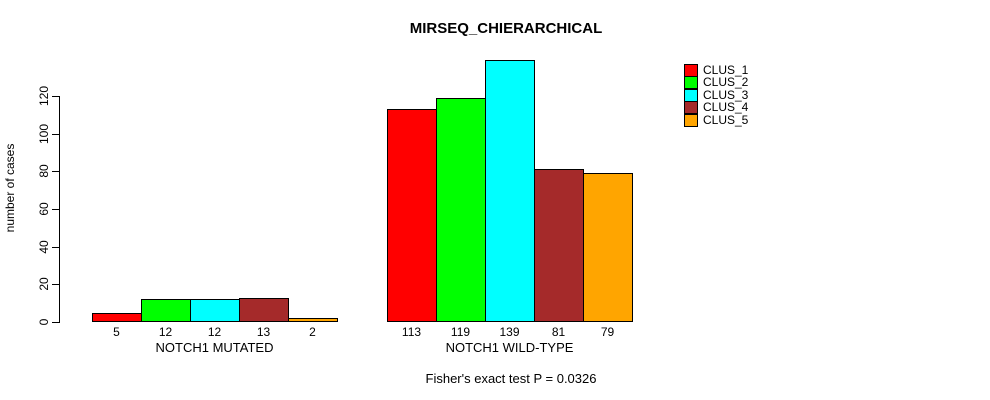  What do you see at coordinates (59, 209) in the screenshot?
I see `y-axis-line` at bounding box center [59, 209].